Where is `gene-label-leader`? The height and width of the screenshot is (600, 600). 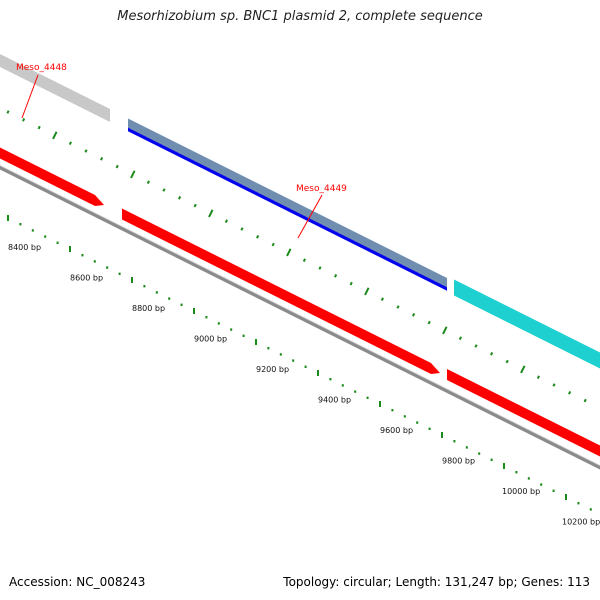
gene-label-leader is located at coordinates (30, 96).